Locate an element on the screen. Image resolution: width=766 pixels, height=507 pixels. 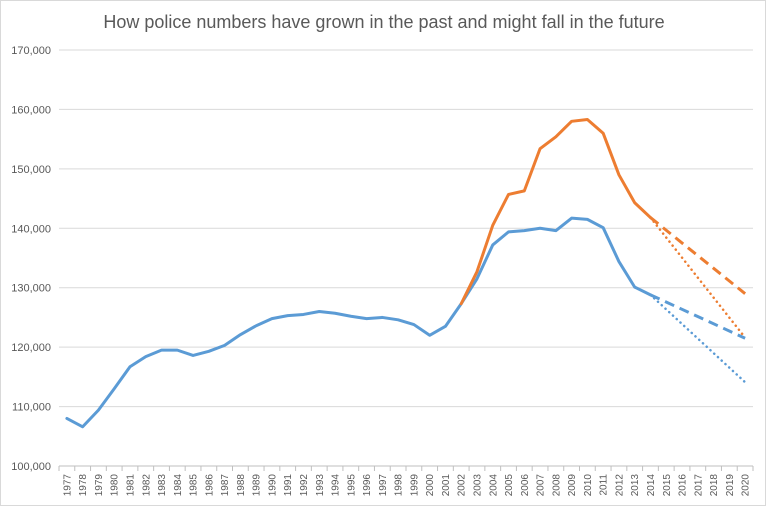
x-tick-label: 2006 is located at coordinates (525, 485).